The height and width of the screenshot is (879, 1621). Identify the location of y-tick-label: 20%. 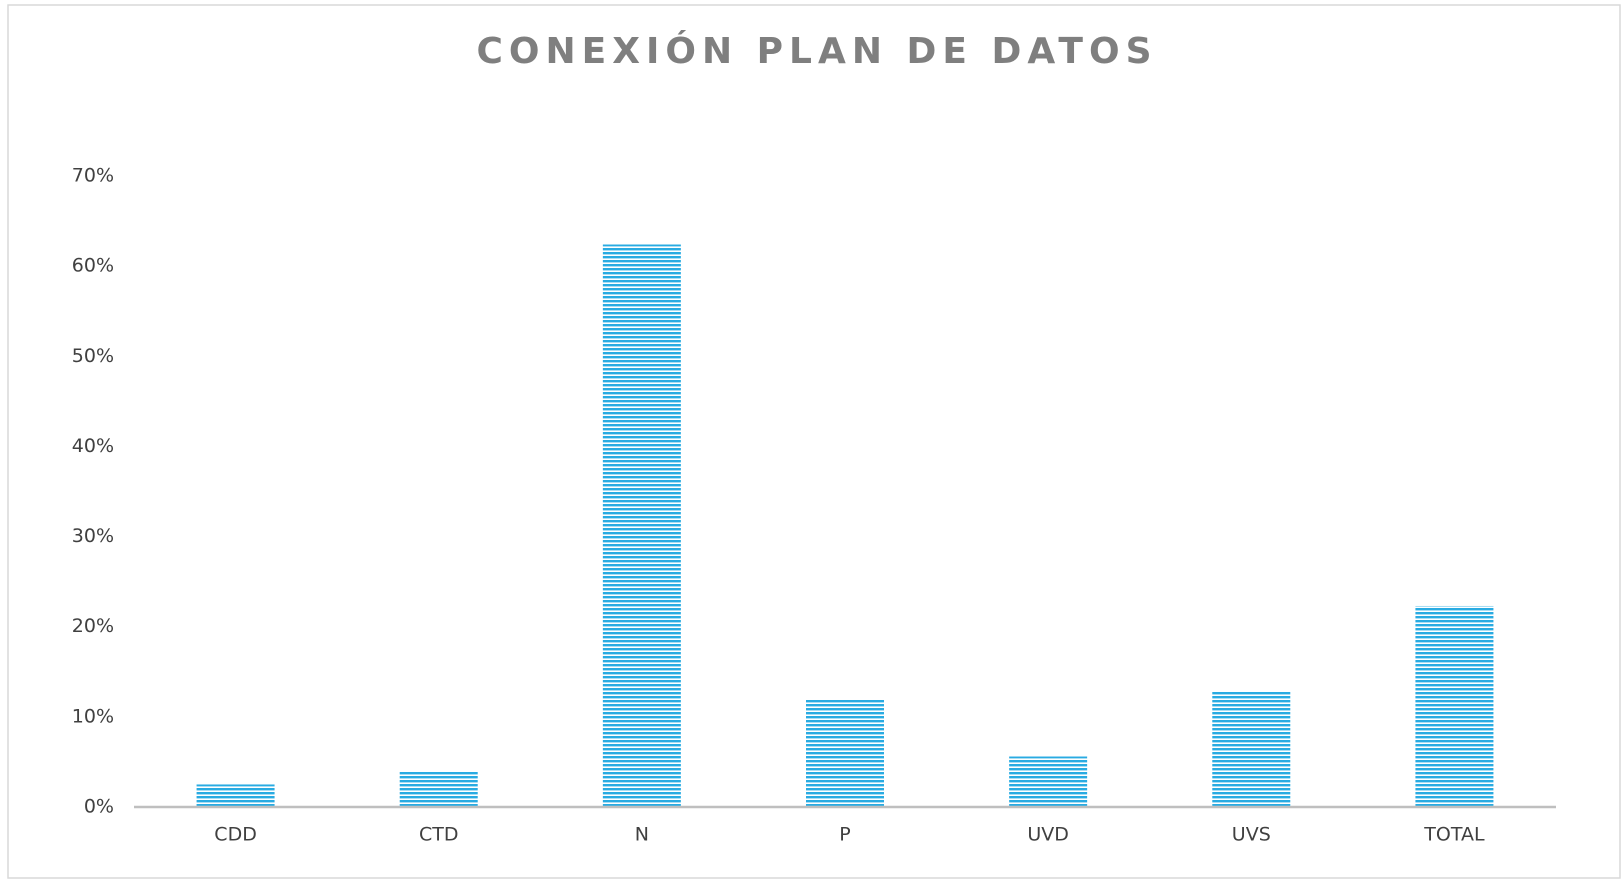
(93, 626).